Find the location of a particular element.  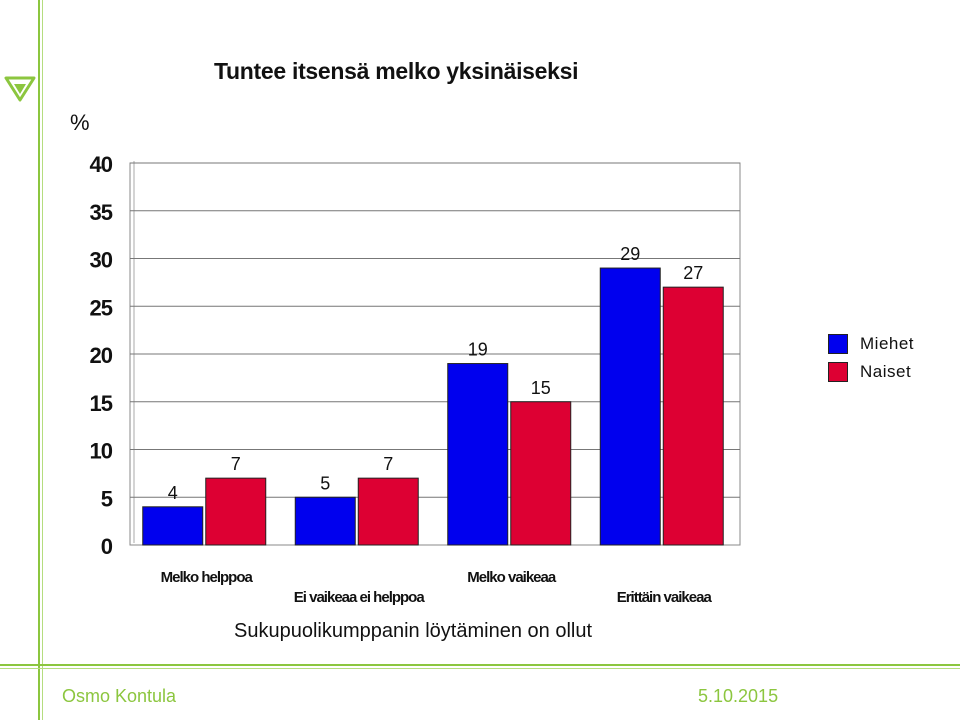

footer-divider is located at coordinates (480, 665).